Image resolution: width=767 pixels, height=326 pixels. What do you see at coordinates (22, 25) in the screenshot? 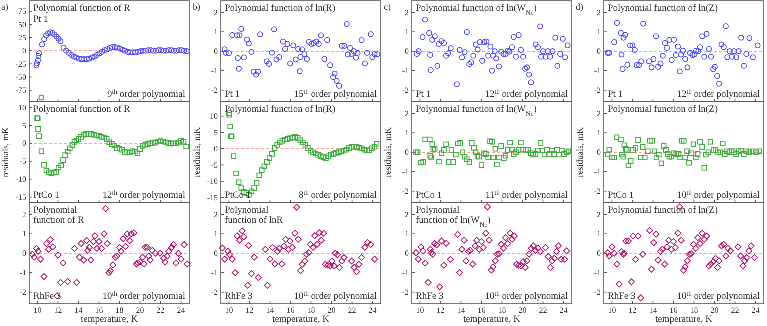
I see `y-tick-label: 50` at bounding box center [22, 25].